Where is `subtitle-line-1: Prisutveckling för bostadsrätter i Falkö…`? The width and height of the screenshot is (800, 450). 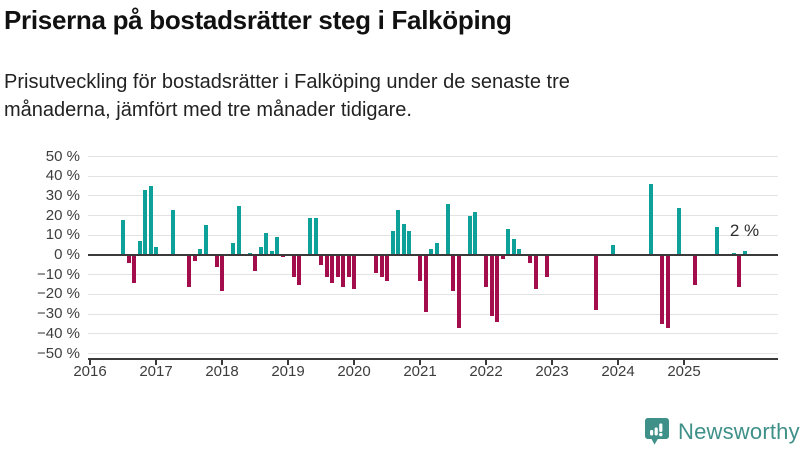
subtitle-line-1: Prisutveckling för bostadsrätter i Falkö… is located at coordinates (287, 82).